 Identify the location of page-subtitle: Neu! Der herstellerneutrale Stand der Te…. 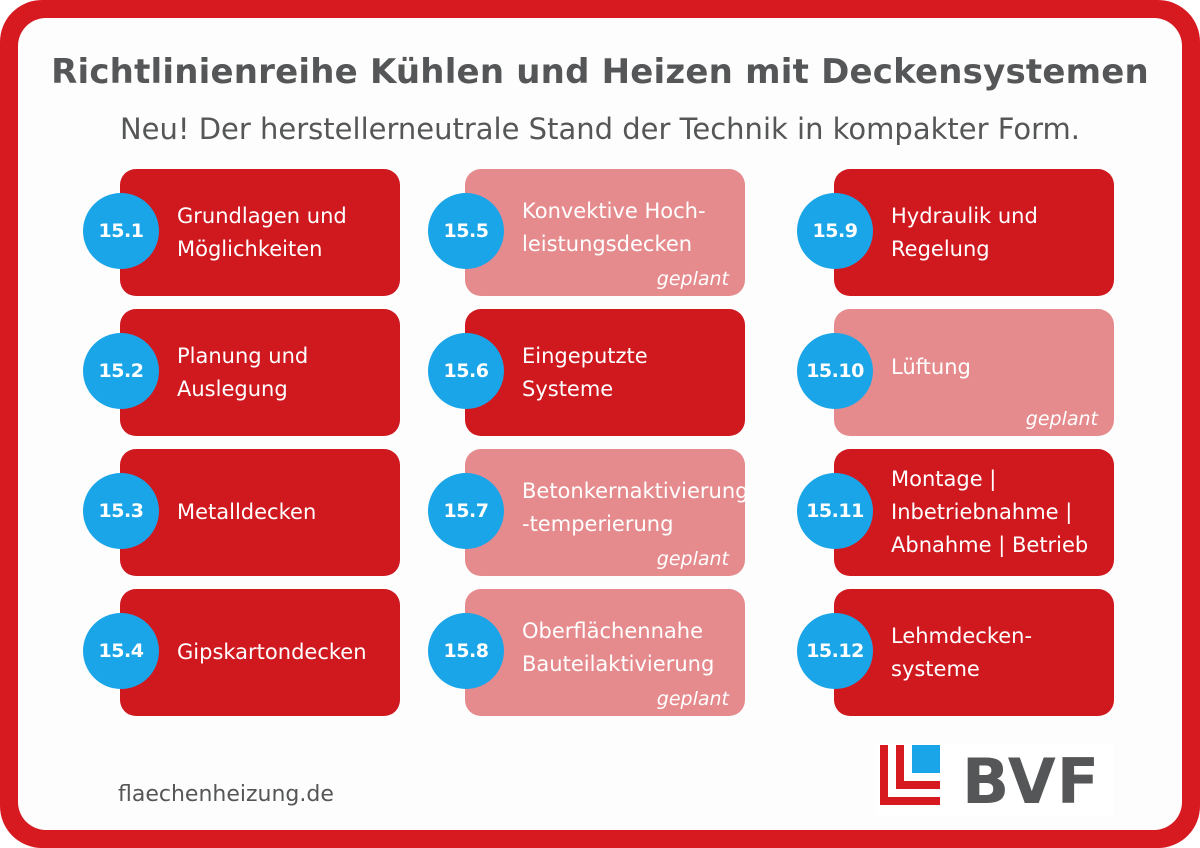
(600, 129).